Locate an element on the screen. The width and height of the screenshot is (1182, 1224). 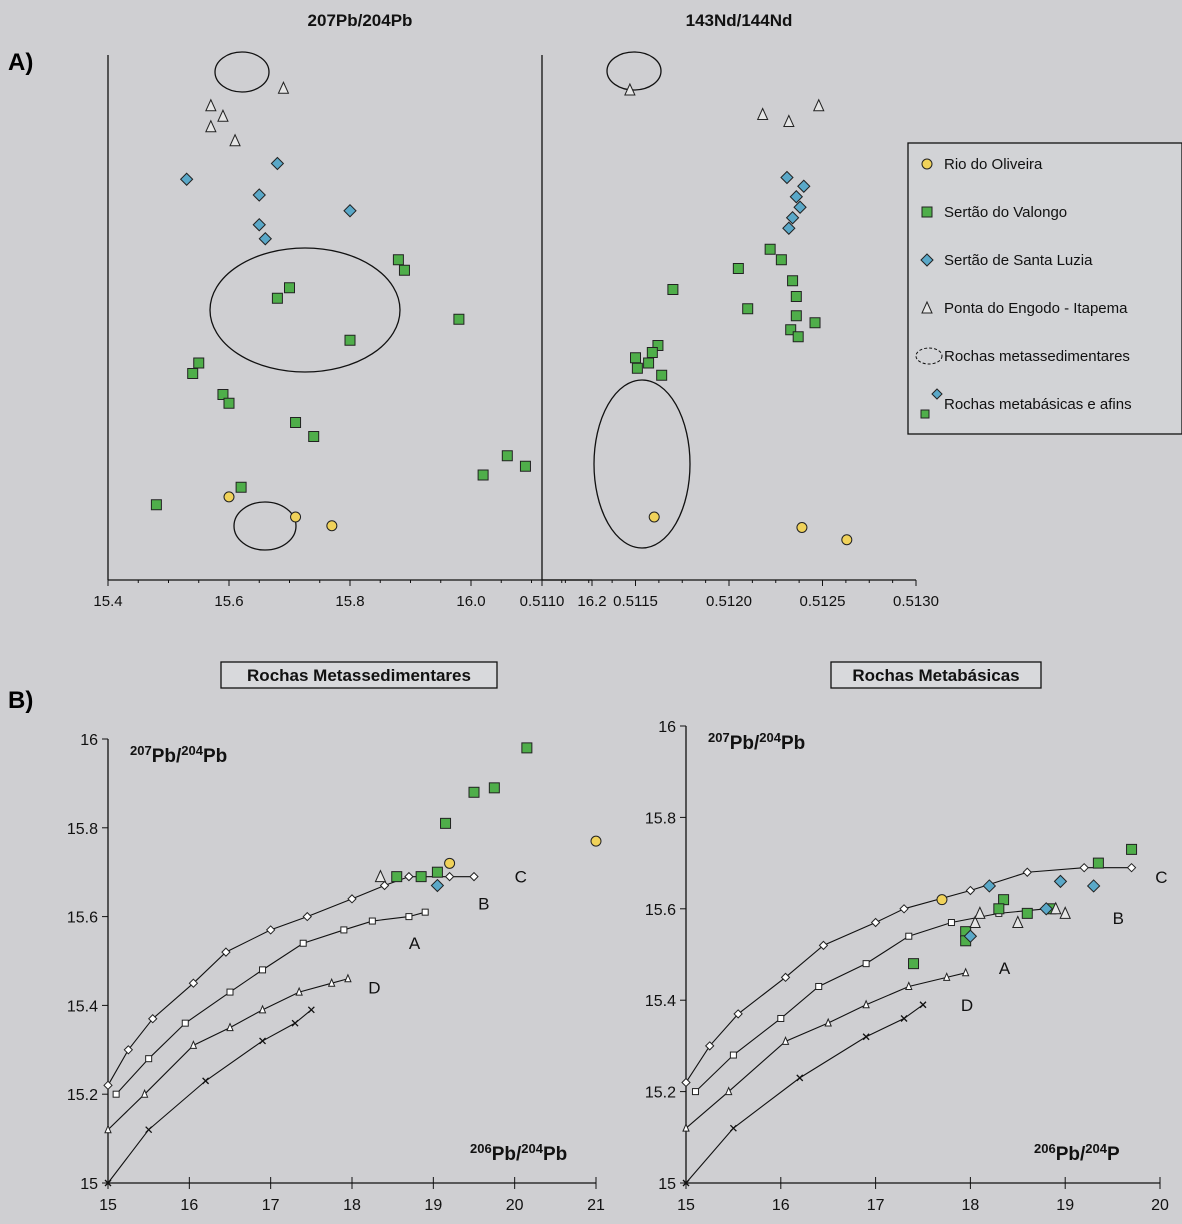
legend-label: Rio do Oliveira is located at coordinates (993, 164).